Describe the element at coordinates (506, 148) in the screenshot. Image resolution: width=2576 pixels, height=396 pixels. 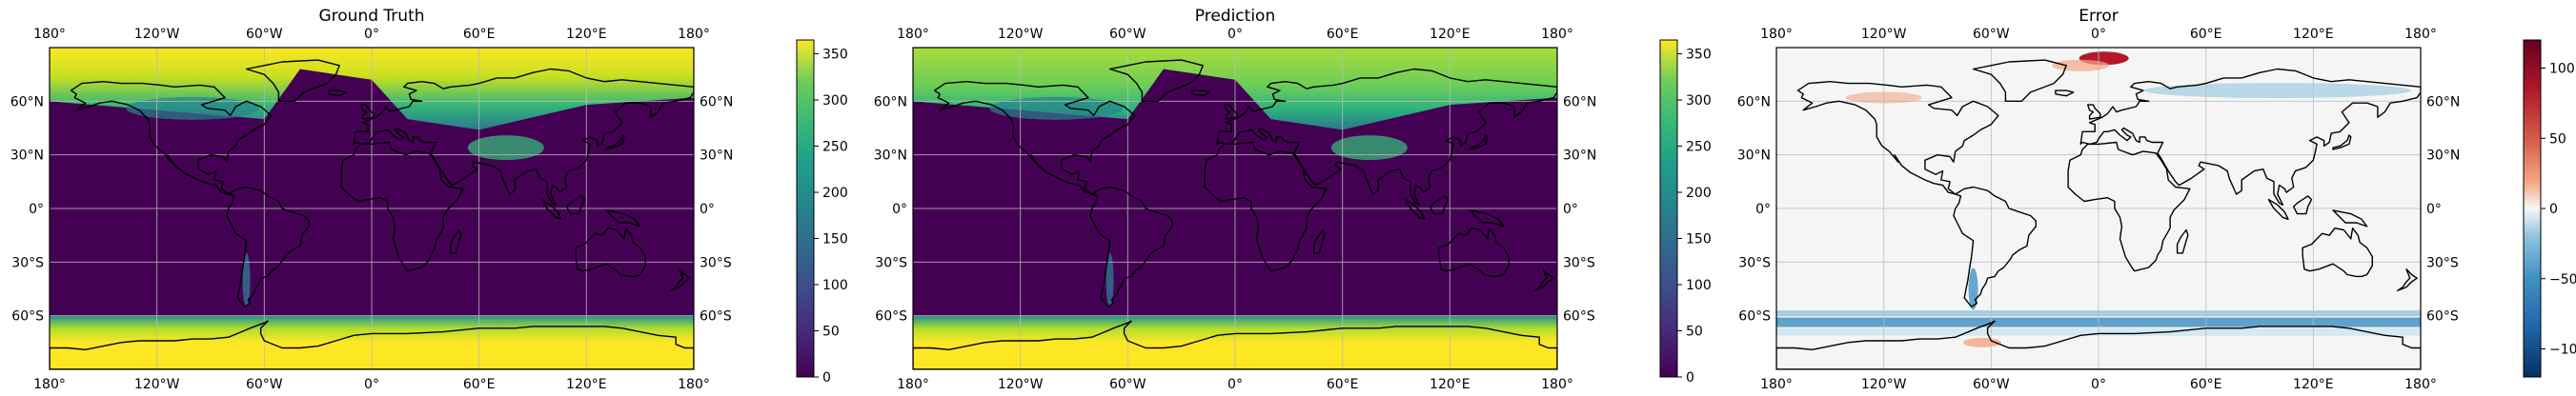
I see `tibet-patch` at that location.